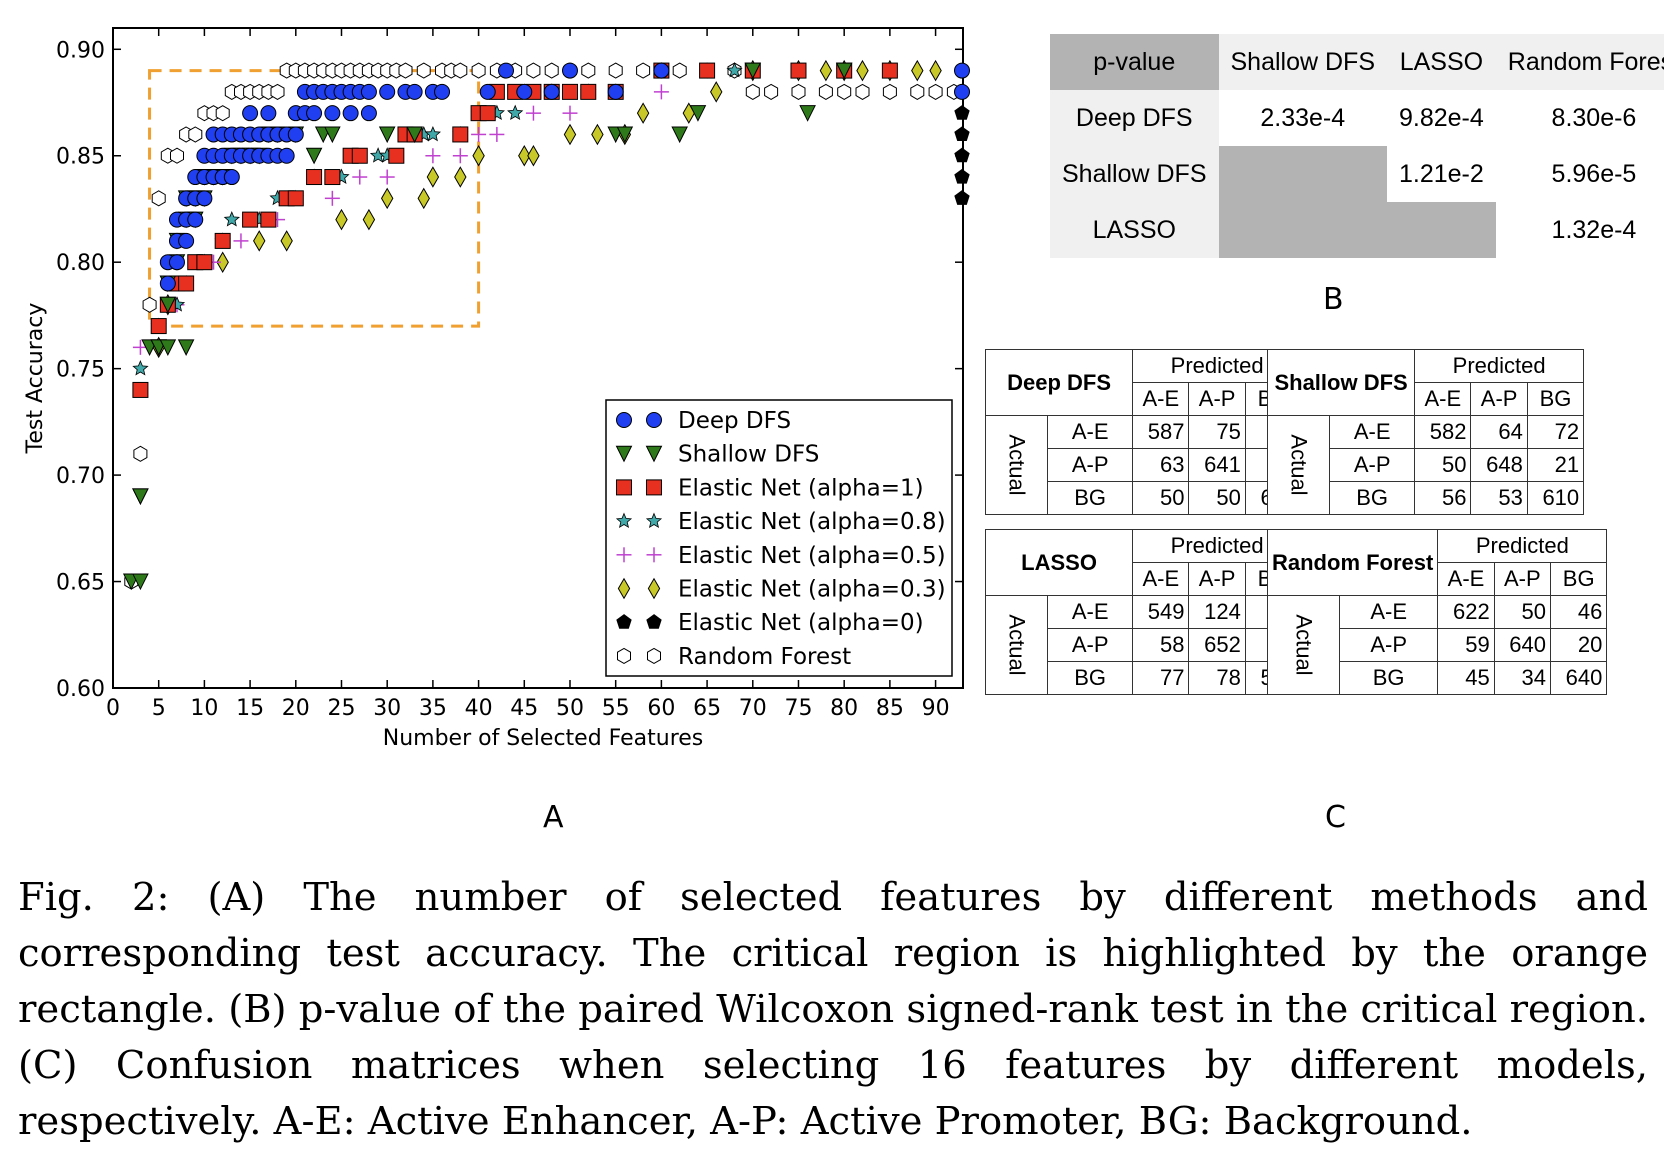 Image resolution: width=1664 pixels, height=1174 pixels. What do you see at coordinates (748, 455) in the screenshot?
I see `legend-label: Shallow DFS` at bounding box center [748, 455].